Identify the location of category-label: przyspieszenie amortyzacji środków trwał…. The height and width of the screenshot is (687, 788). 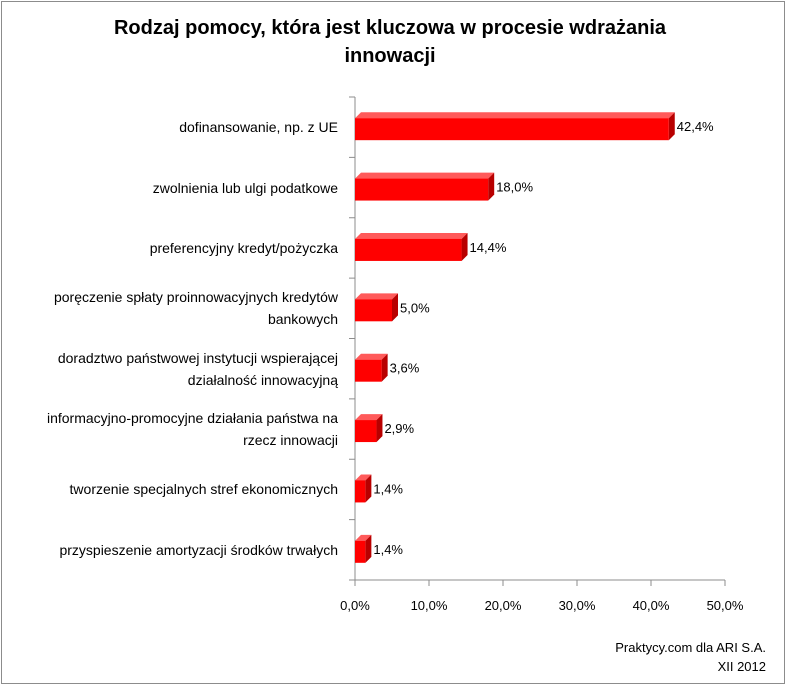
(173, 550).